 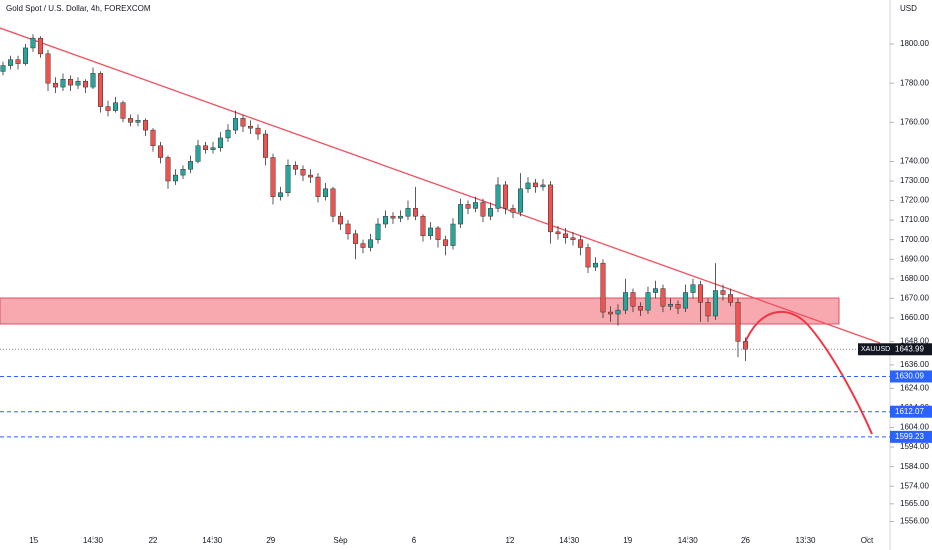 I want to click on x-tick-label: 29, so click(x=270, y=540).